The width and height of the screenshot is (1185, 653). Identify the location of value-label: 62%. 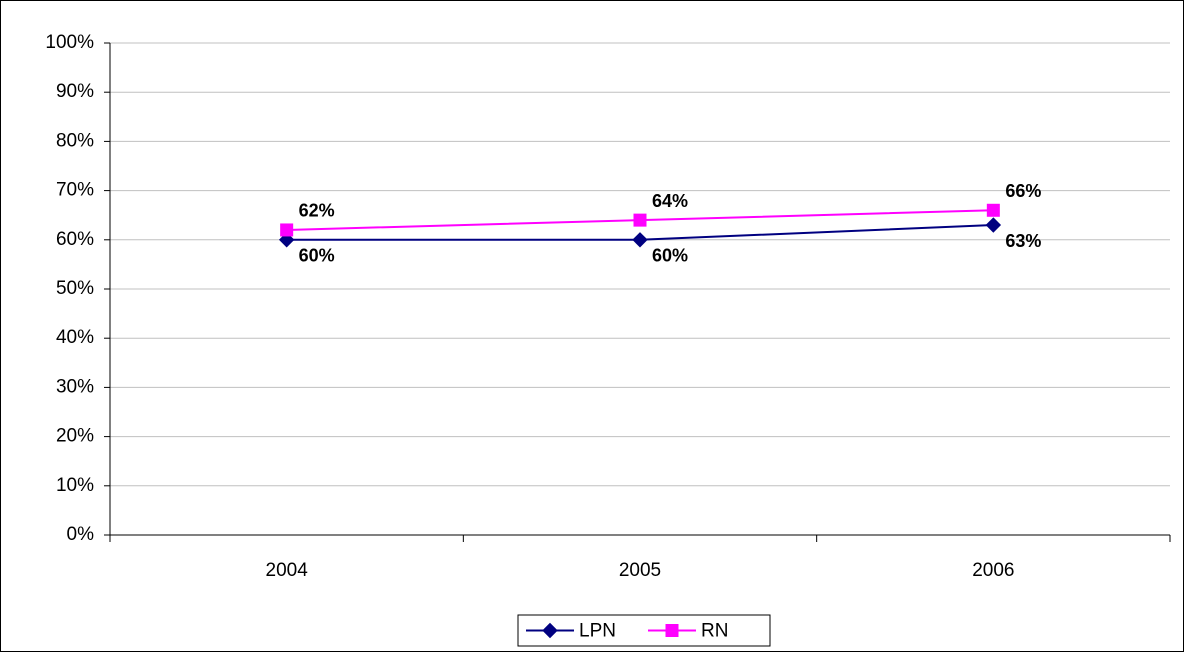
(317, 211).